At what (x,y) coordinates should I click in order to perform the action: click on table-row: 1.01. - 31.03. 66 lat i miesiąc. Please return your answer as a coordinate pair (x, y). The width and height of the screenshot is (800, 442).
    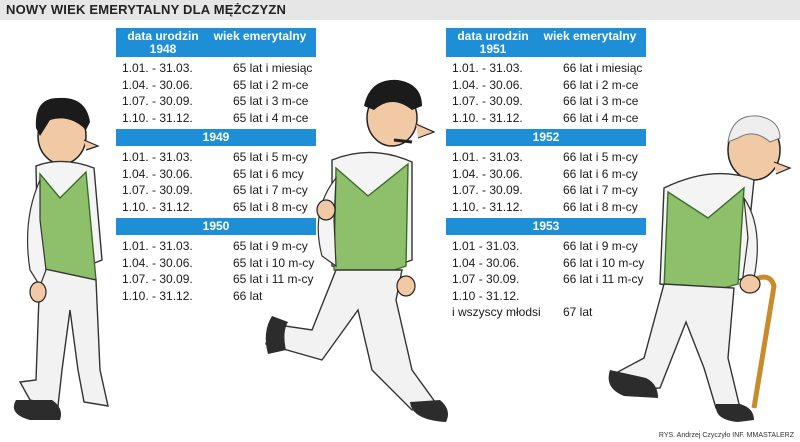
    Looking at the image, I should click on (547, 68).